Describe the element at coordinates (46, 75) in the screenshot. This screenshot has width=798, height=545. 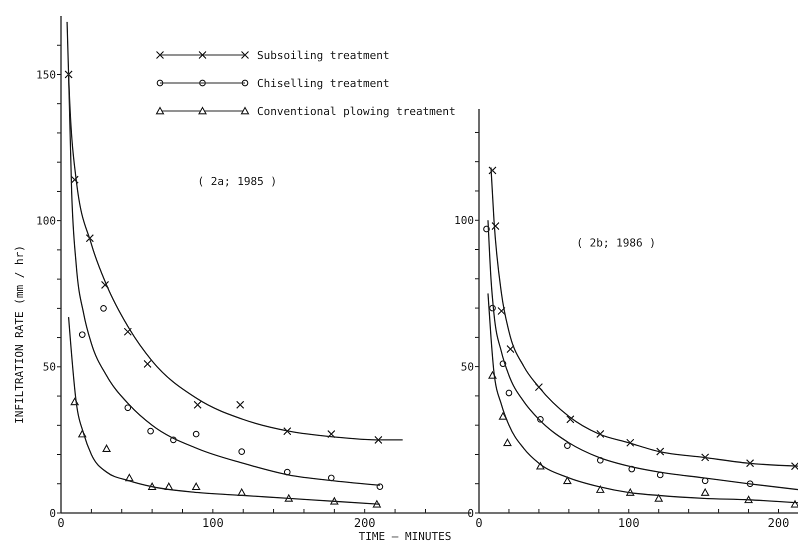
I see `y-tick-label: 150` at that location.